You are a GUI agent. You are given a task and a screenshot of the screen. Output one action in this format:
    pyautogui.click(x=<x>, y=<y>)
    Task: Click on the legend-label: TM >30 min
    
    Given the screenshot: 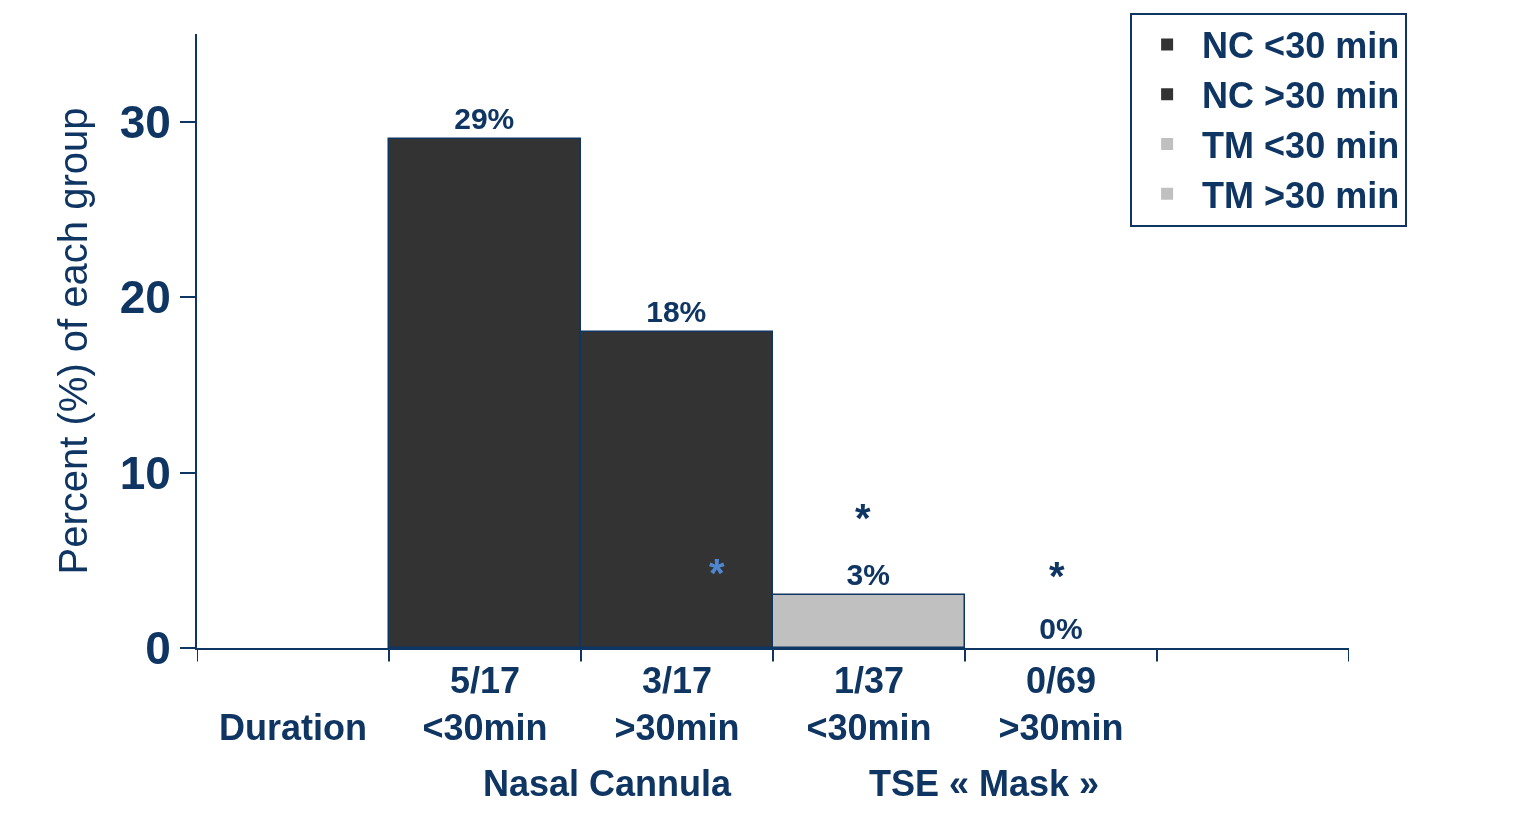 What is the action you would take?
    pyautogui.click(x=1301, y=195)
    